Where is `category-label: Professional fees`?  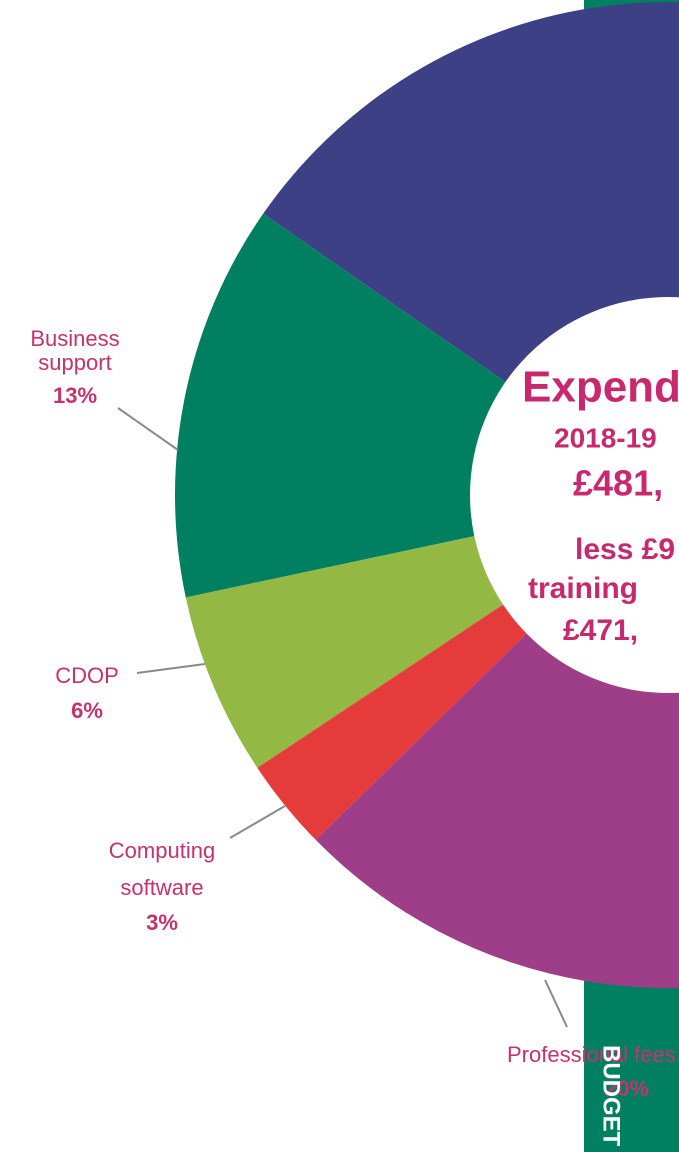
category-label: Professional fees is located at coordinates (591, 1054).